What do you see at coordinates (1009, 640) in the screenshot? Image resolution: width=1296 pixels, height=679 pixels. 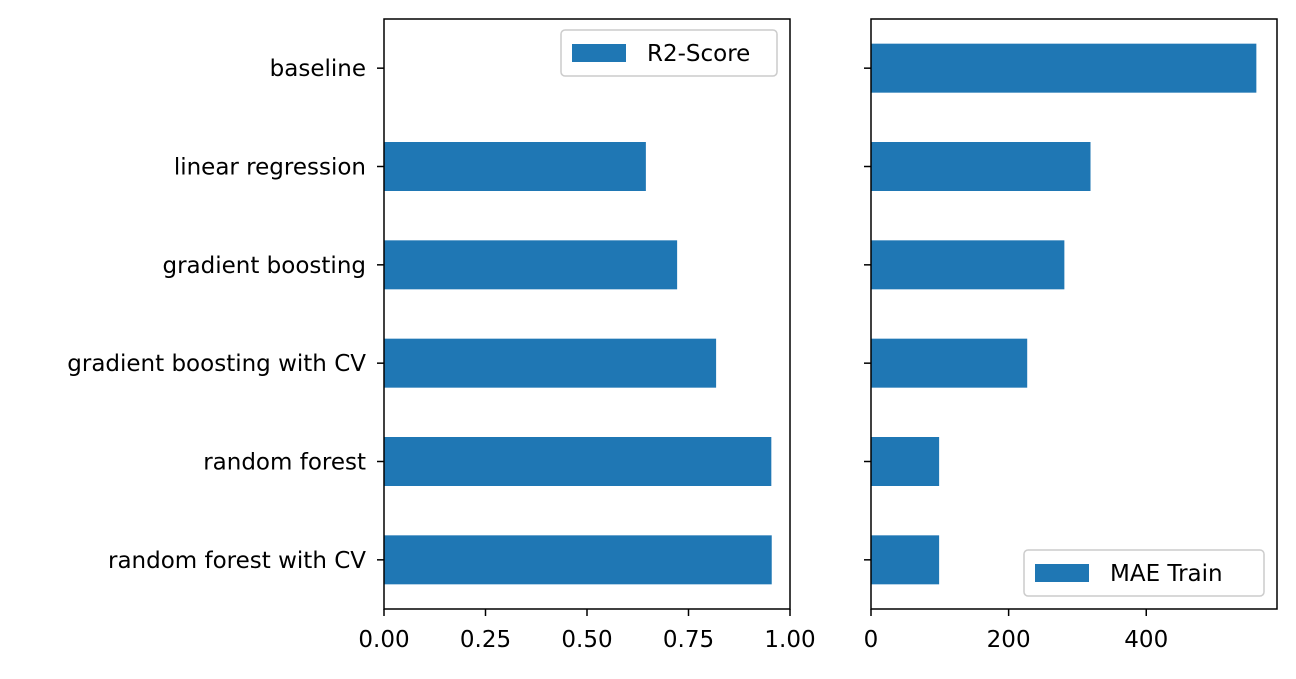 I see `x-tick-label: 200` at bounding box center [1009, 640].